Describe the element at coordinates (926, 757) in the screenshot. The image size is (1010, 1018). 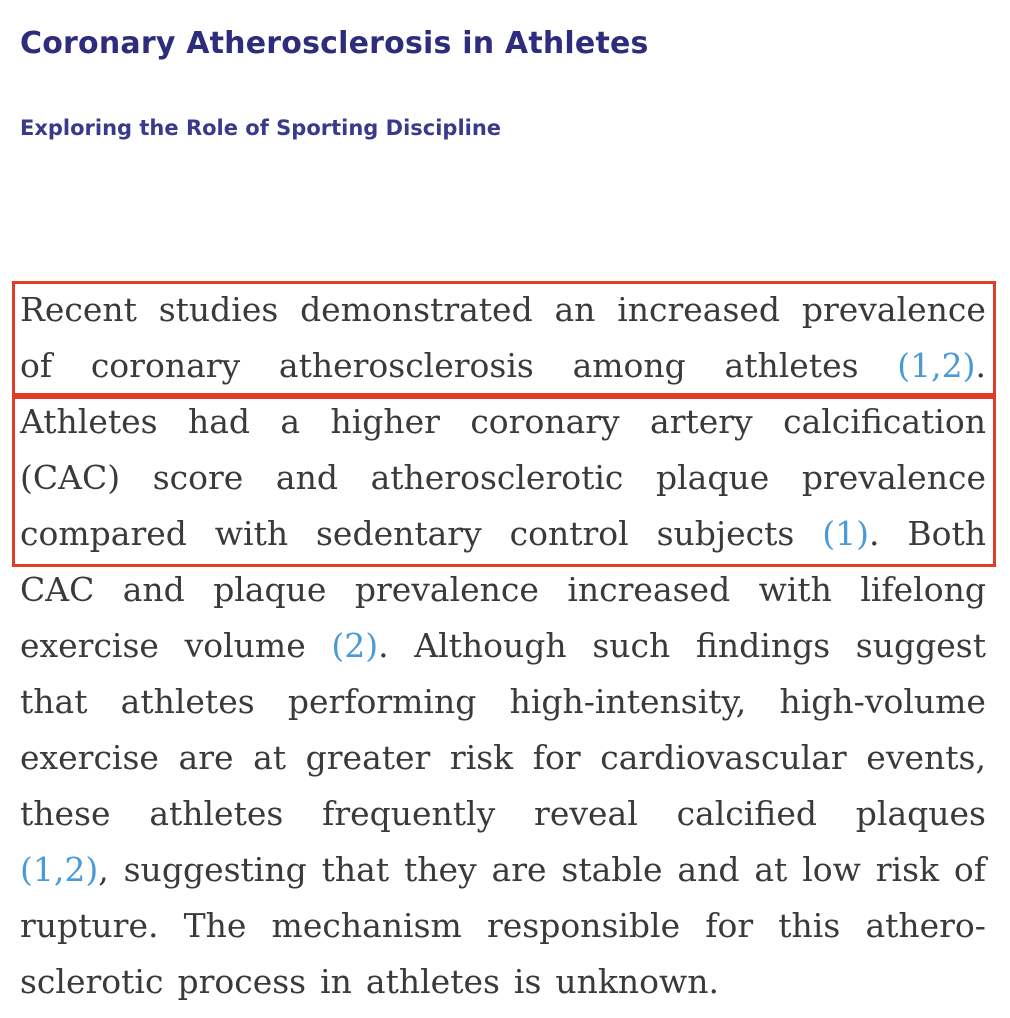
I see `word: events,` at that location.